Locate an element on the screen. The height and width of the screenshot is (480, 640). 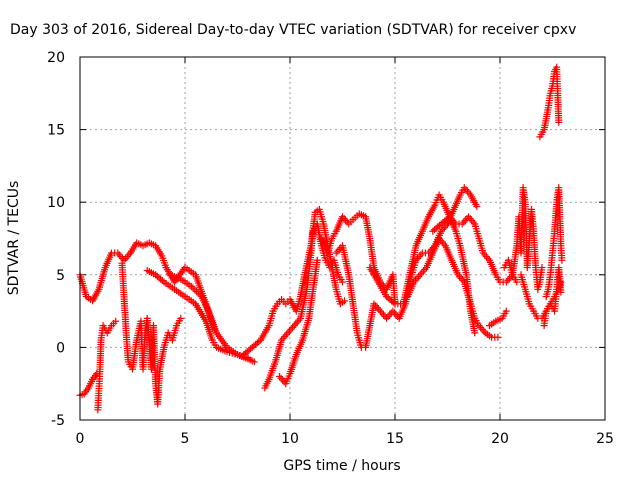
series-satellite-track-H is located at coordinates (294, 282).